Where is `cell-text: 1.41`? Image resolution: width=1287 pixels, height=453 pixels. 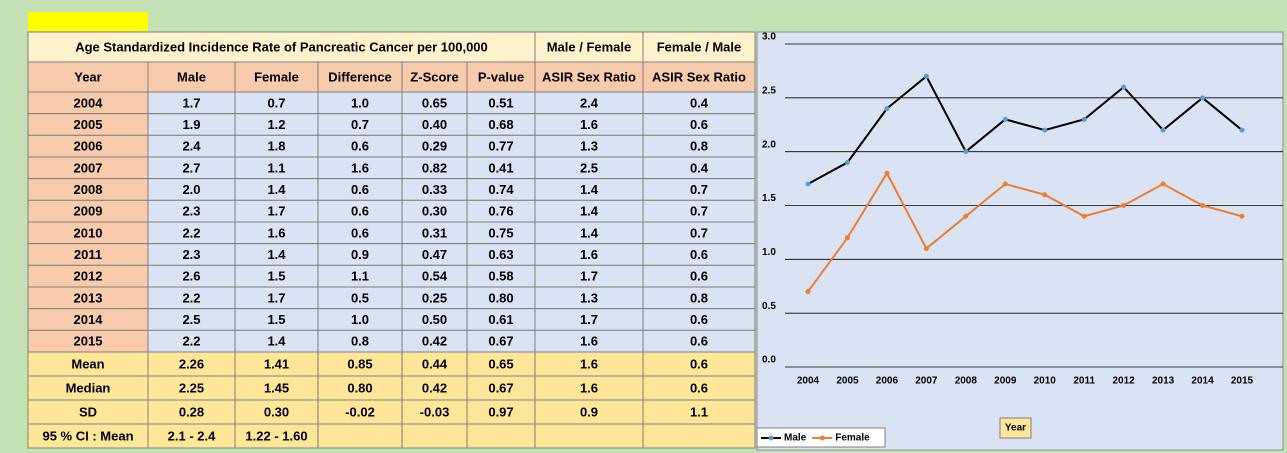
cell-text: 1.41 is located at coordinates (276, 363).